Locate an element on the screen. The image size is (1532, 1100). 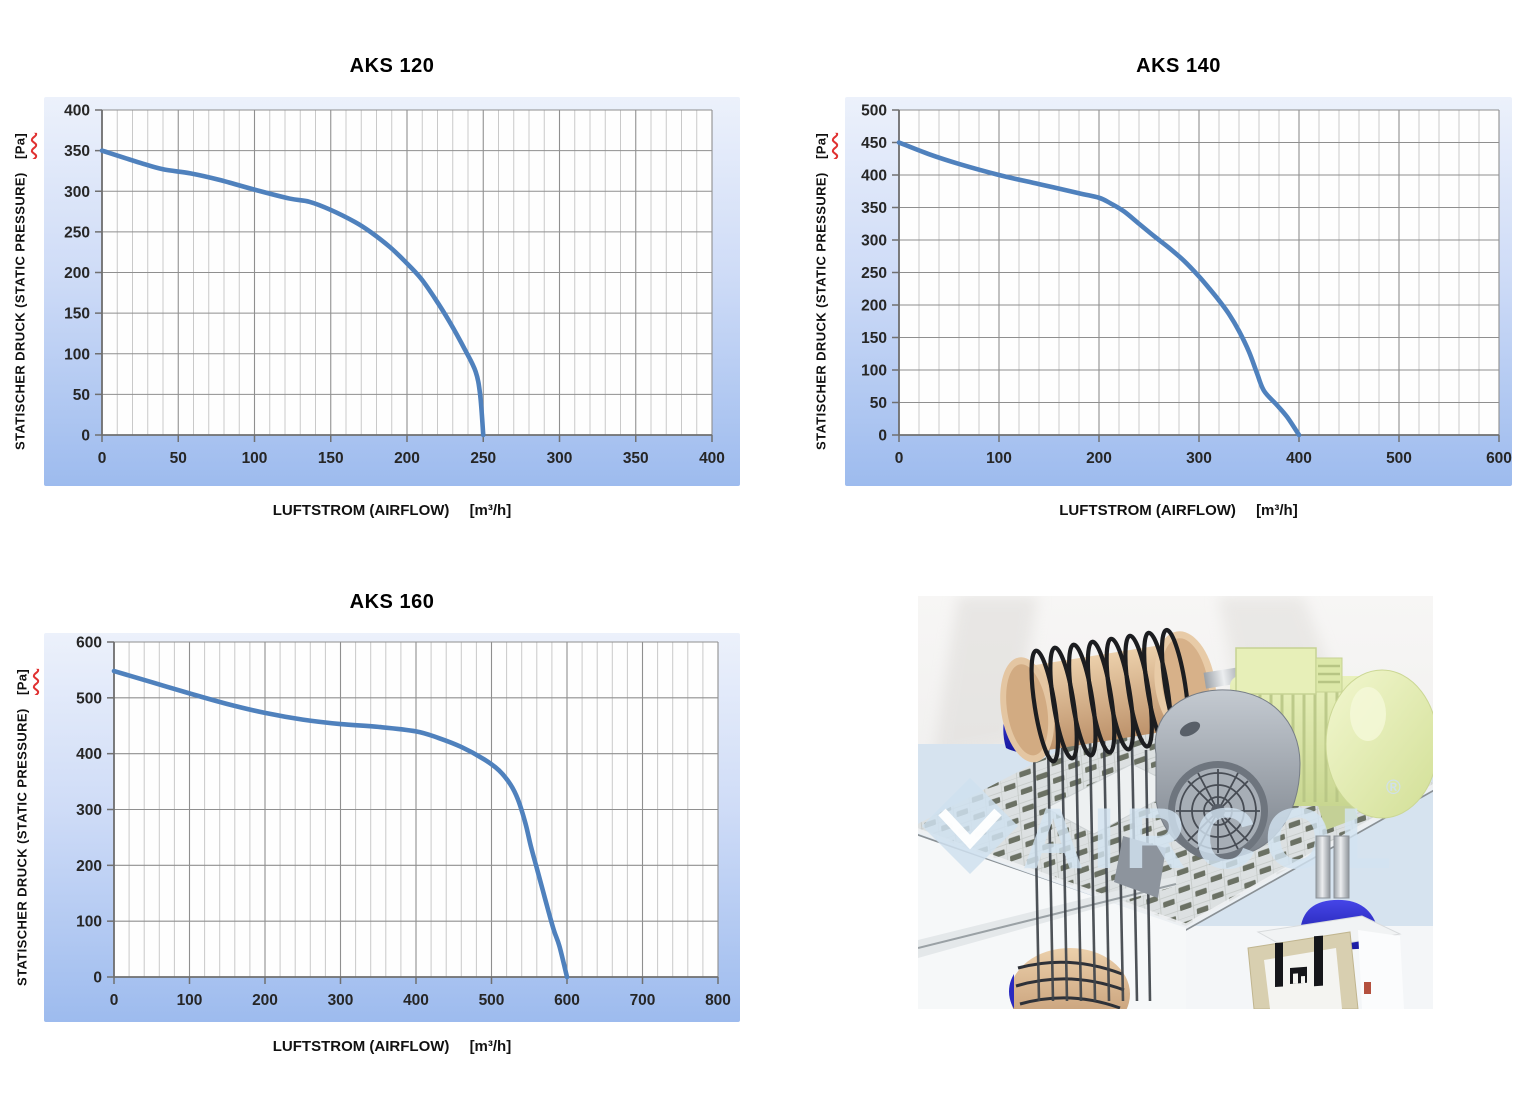
y-tick-labels: 0 50 100 150 200 250 300 350 400 is located at coordinates (77, 274).